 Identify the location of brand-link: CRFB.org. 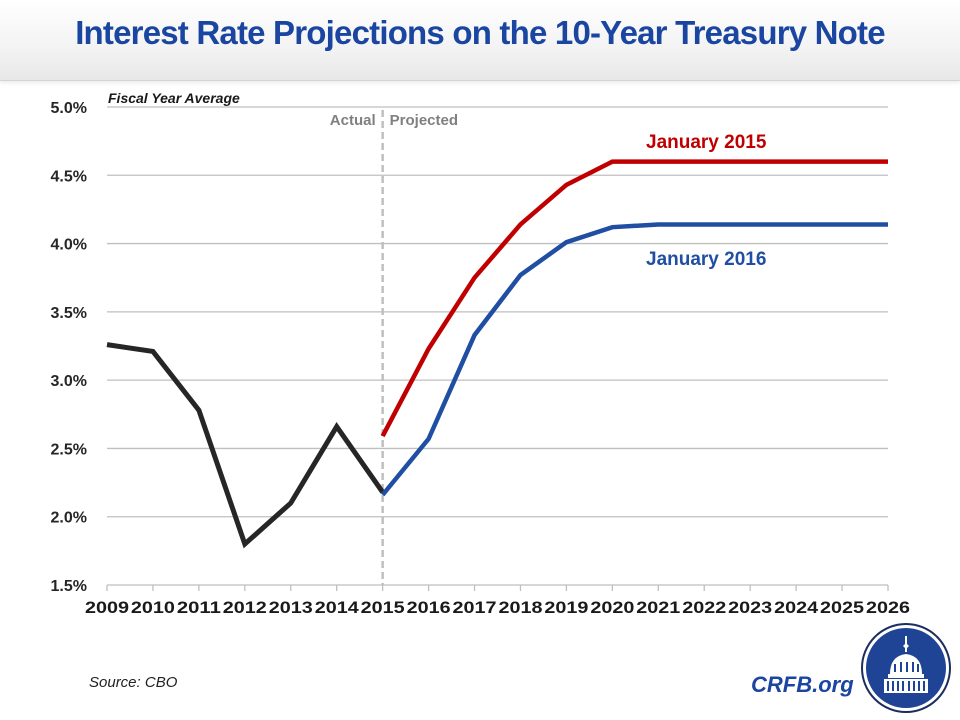
(802, 684).